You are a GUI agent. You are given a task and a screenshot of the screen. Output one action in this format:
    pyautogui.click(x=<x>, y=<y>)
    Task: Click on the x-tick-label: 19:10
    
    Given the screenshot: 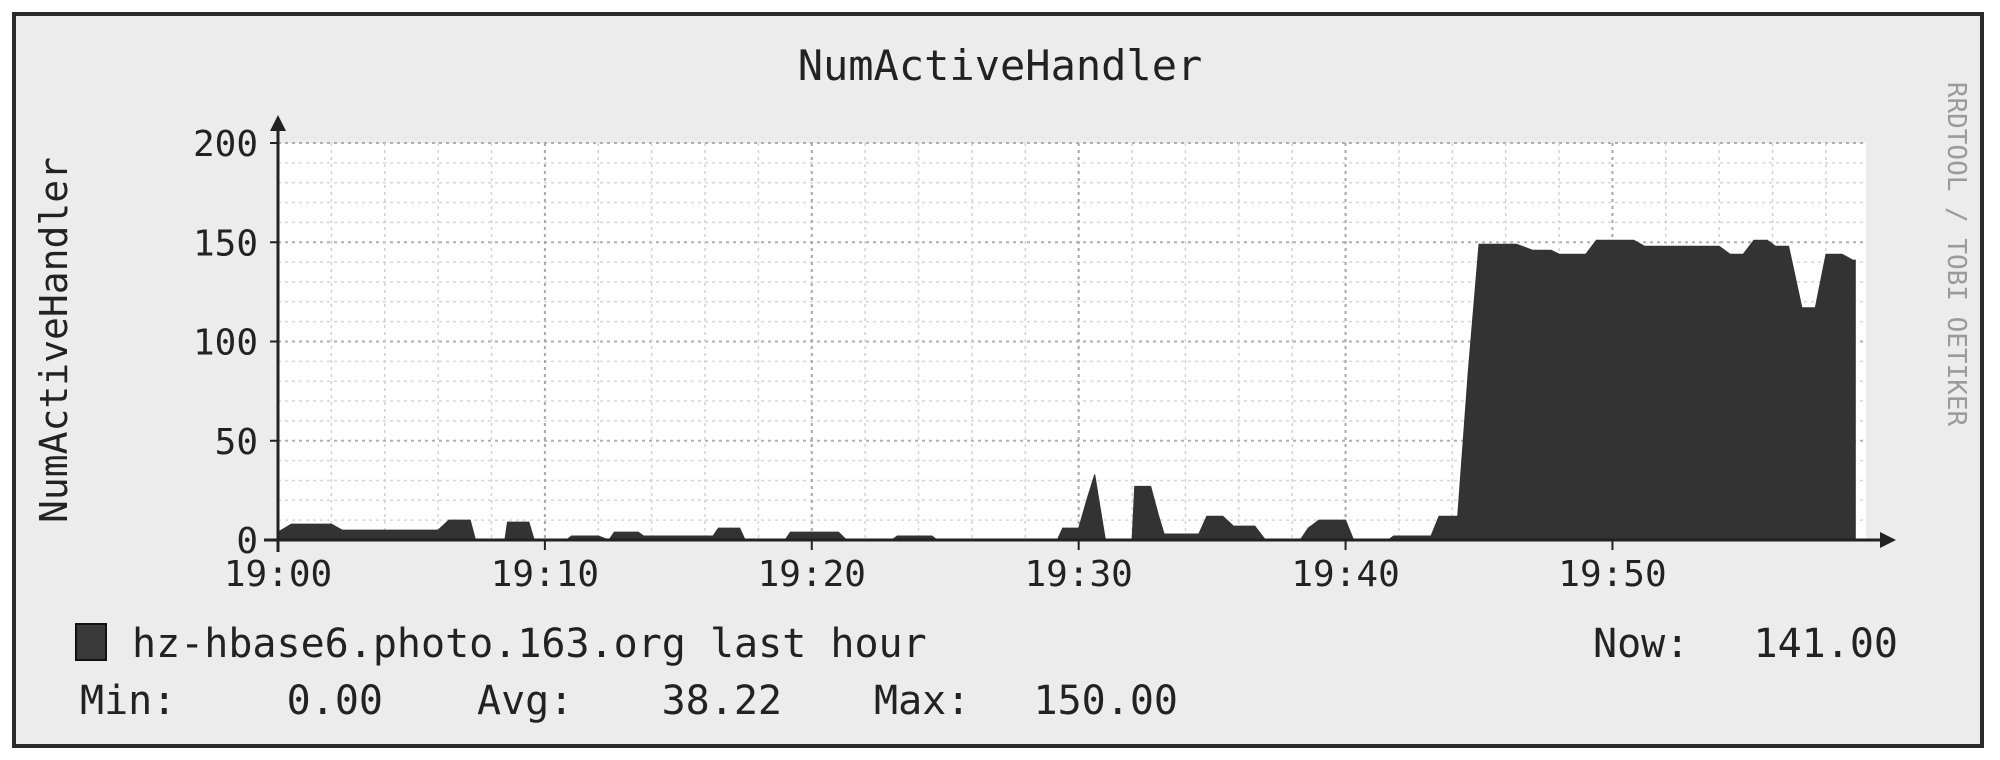 What is the action you would take?
    pyautogui.click(x=545, y=574)
    